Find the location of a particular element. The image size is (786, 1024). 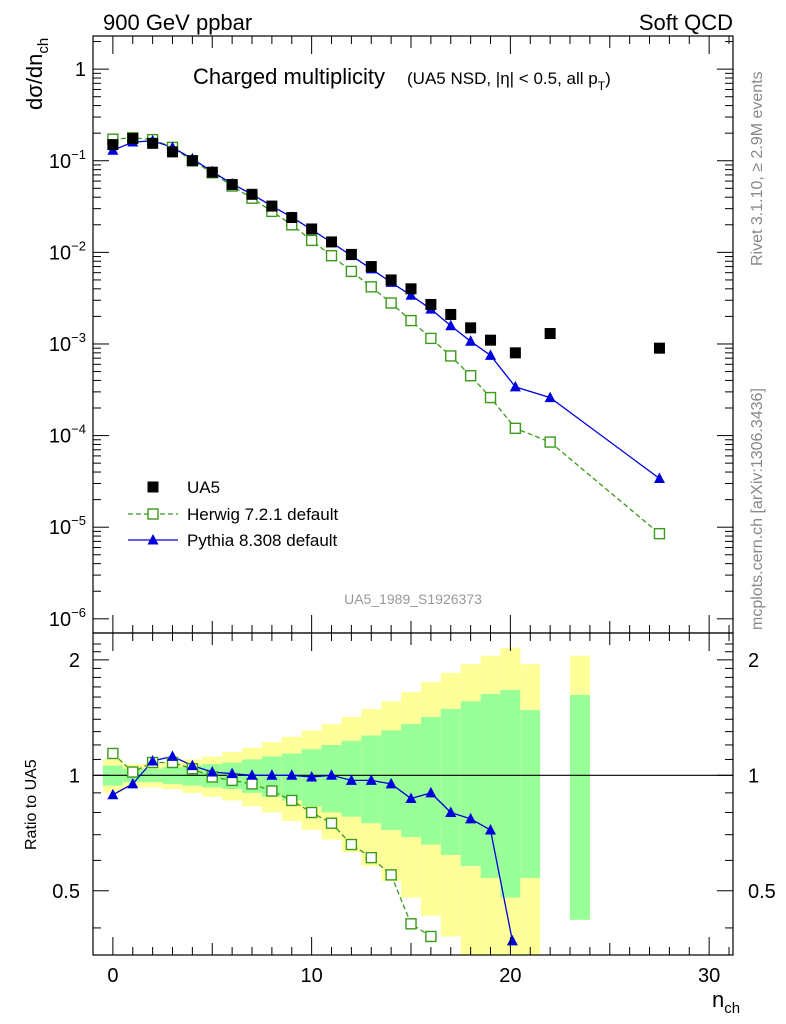

mcplots-reference-label: mcplots.cern.ch [arXiv:1306.3436] is located at coordinates (757, 509).